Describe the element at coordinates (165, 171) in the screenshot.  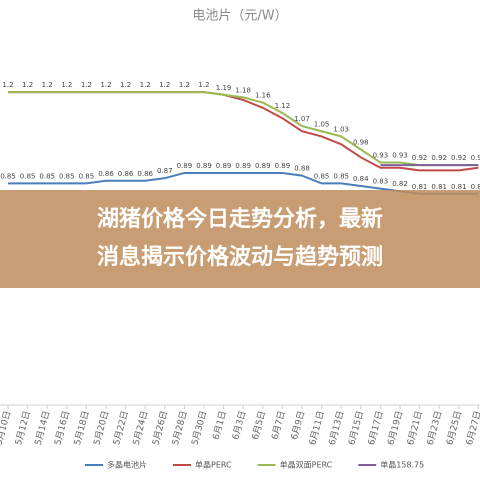
I see `data-label: 0.87` at that location.